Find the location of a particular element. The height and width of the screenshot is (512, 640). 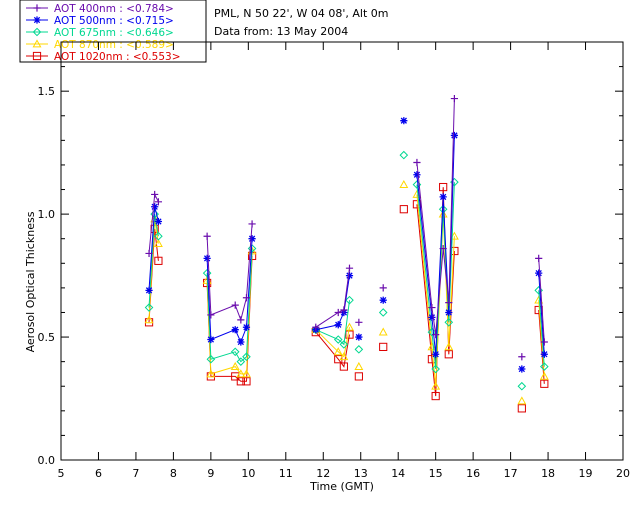

x-tick-label: 10 is located at coordinates (248, 473).